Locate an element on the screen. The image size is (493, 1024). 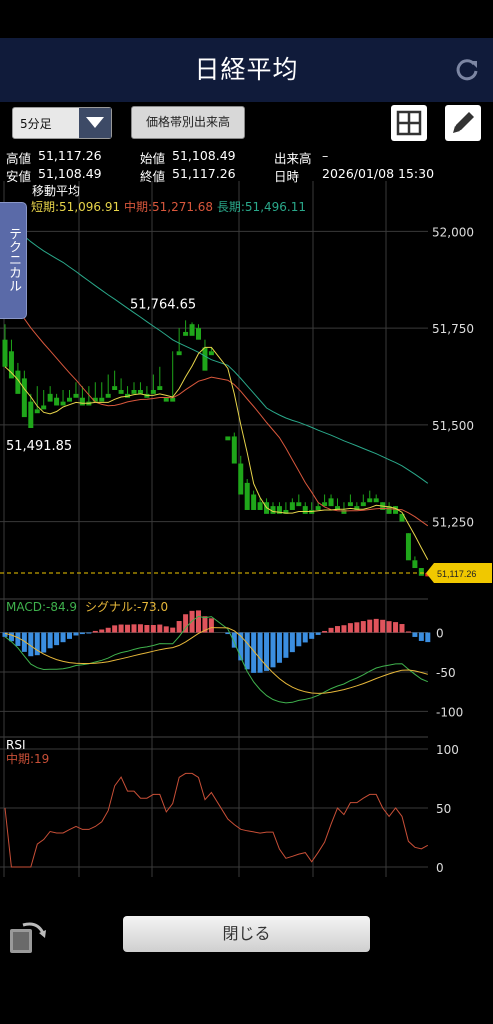
refresh-icon is located at coordinates (467, 69).